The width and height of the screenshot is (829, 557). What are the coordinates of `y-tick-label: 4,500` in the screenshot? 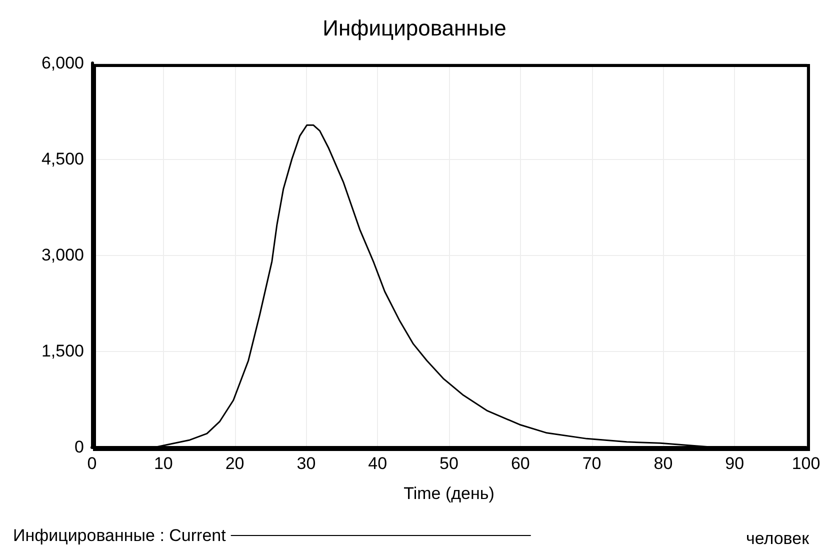 It's located at (62, 159).